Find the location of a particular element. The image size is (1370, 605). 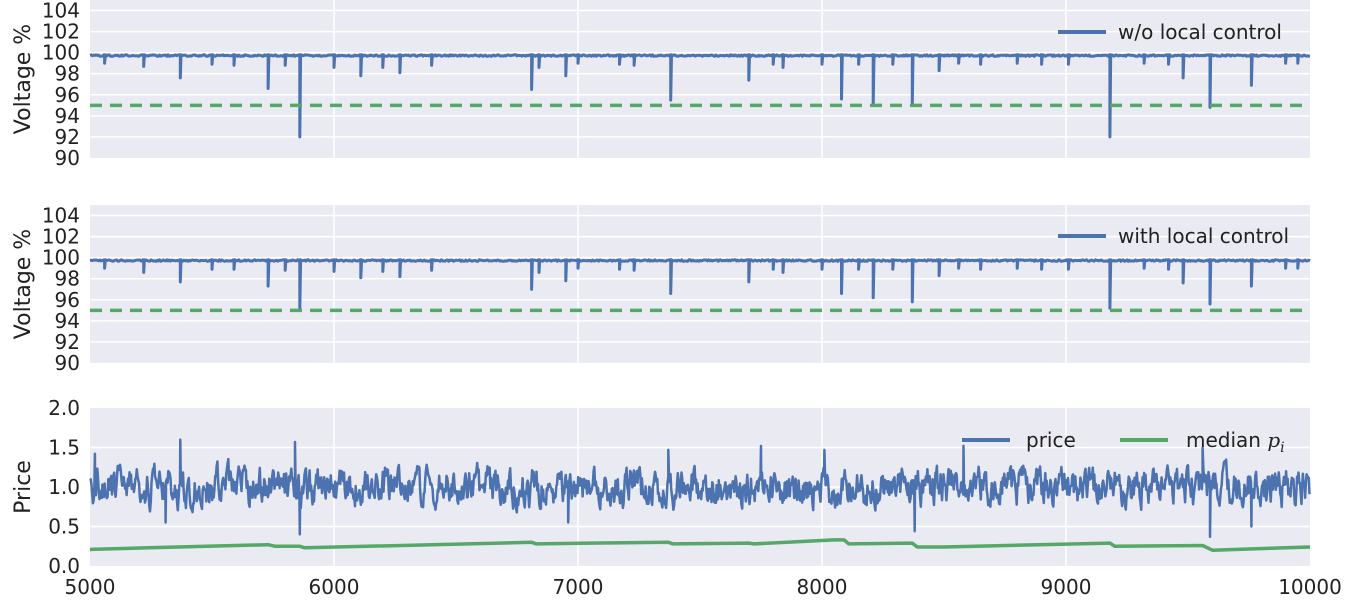

legend-label: w/o local control is located at coordinates (1200, 32).